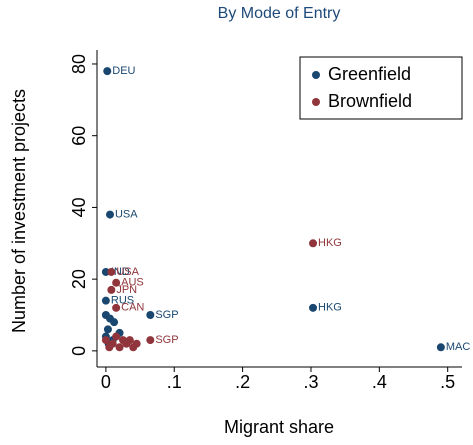 The height and width of the screenshot is (445, 473). I want to click on x-tick-label: .2, so click(242, 382).